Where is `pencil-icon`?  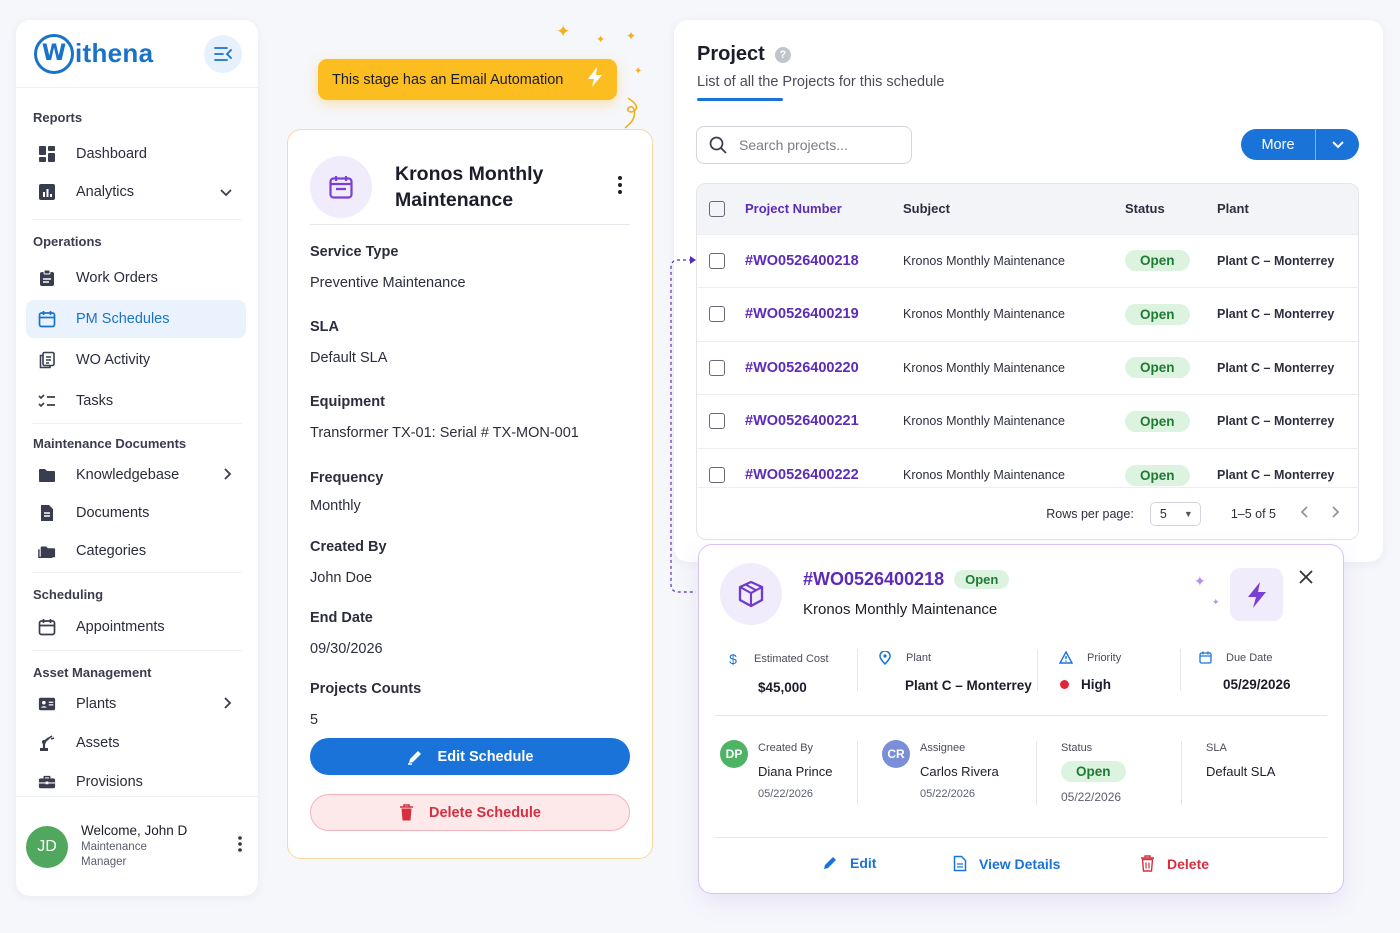
pencil-icon is located at coordinates (415, 757).